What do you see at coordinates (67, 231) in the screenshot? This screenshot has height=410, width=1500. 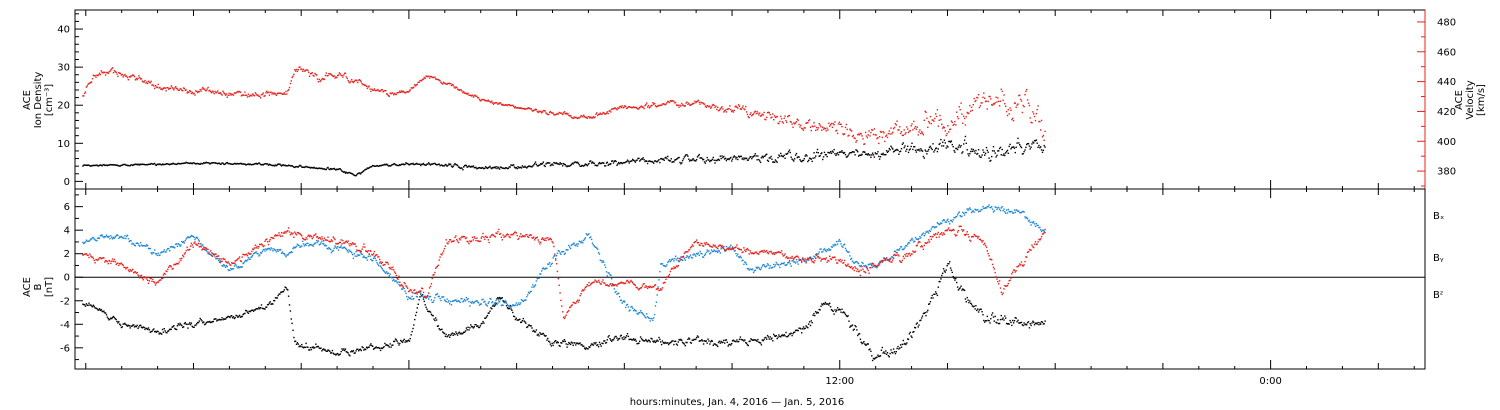 I see `y-tick-label: 4` at bounding box center [67, 231].